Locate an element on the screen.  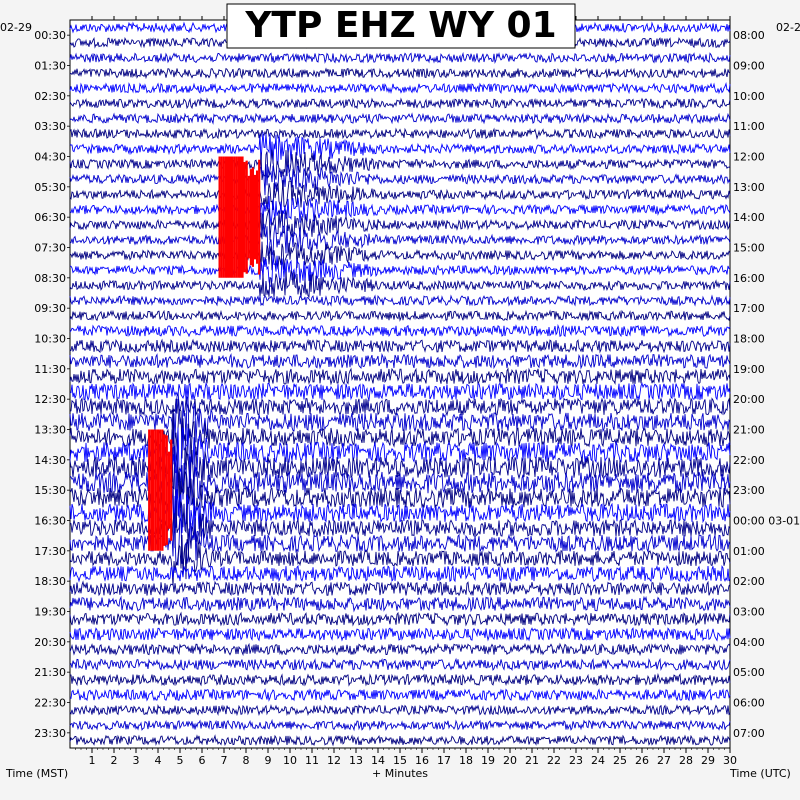
x-tick-label-21: 21 is located at coordinates (532, 760).